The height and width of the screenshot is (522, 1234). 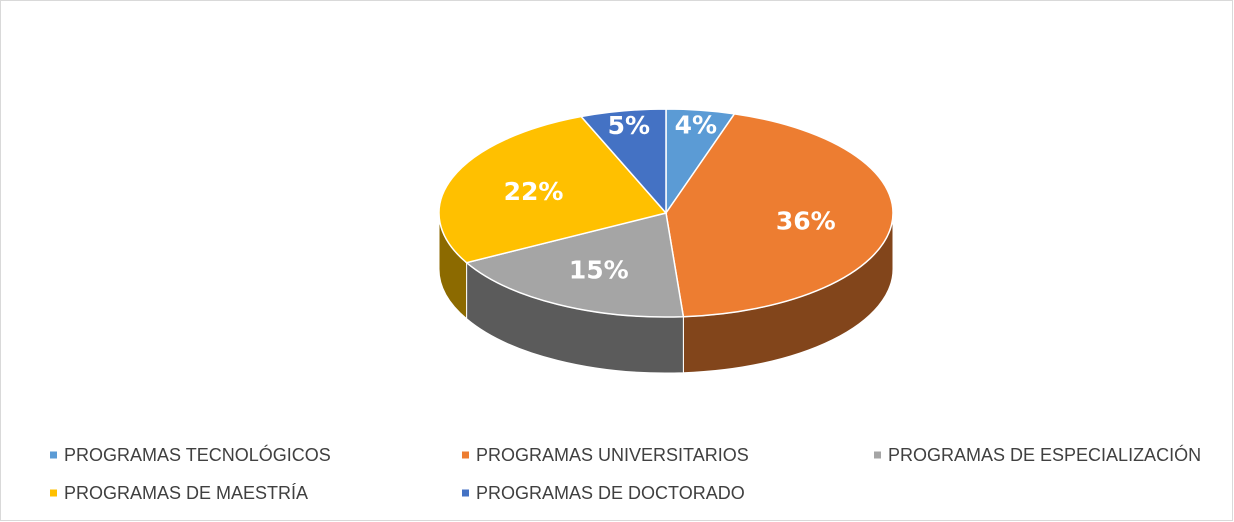 What do you see at coordinates (197, 454) in the screenshot?
I see `legend-label: PROGRAMAS TECNOLÓGICOS` at bounding box center [197, 454].